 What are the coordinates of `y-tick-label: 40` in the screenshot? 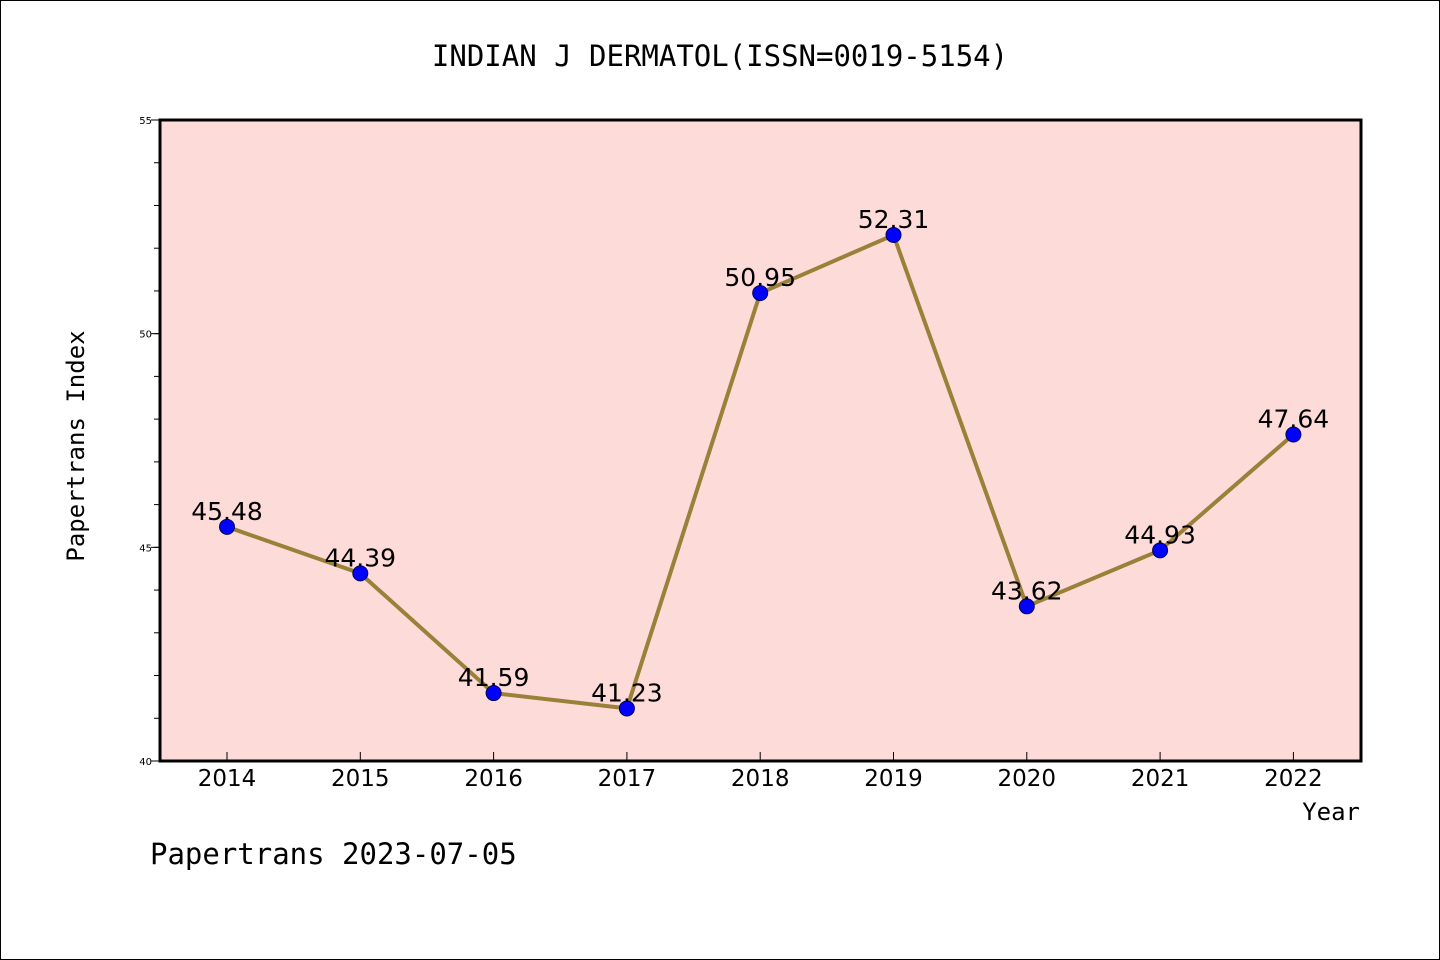 It's located at (145, 762).